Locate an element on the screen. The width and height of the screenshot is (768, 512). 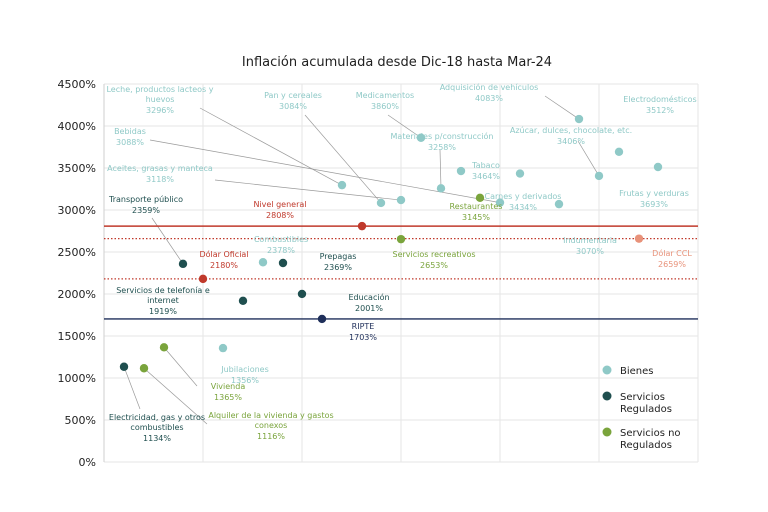
point-label-line: Educación is located at coordinates (368, 297).